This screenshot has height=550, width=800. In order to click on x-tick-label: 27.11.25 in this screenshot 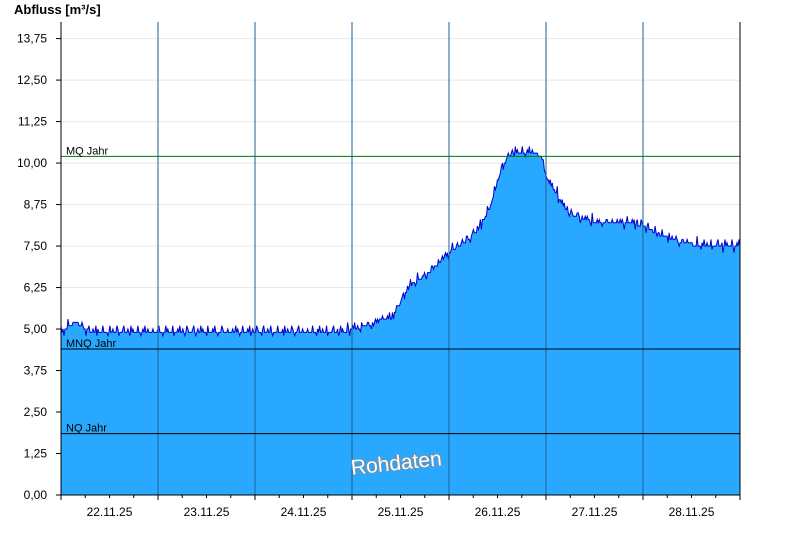, I will do `click(595, 512)`.